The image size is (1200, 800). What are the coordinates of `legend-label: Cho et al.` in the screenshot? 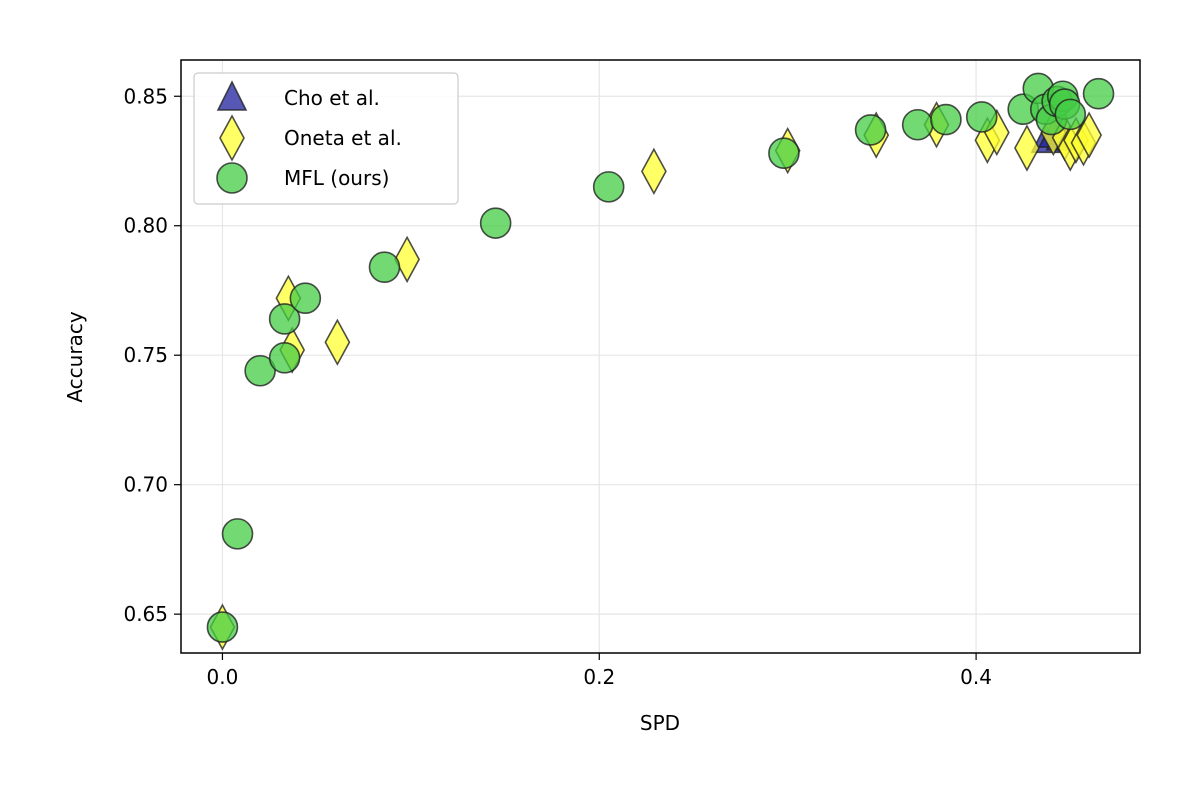 It's located at (332, 98).